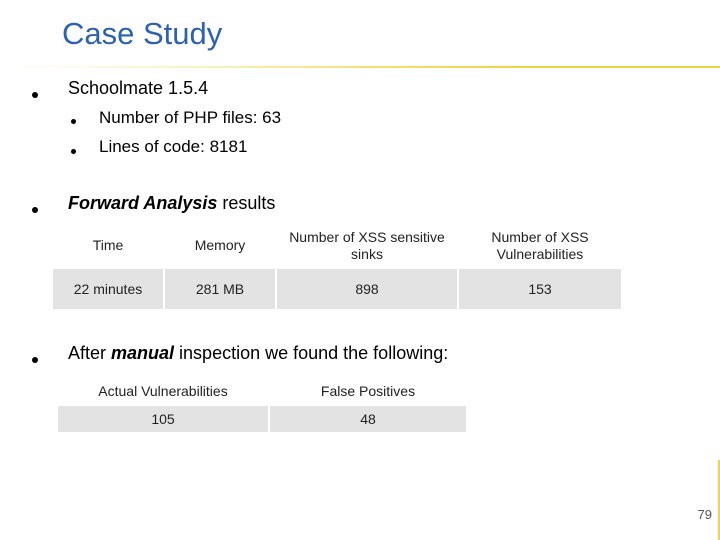  I want to click on slide-title: Case Study, so click(142, 33).